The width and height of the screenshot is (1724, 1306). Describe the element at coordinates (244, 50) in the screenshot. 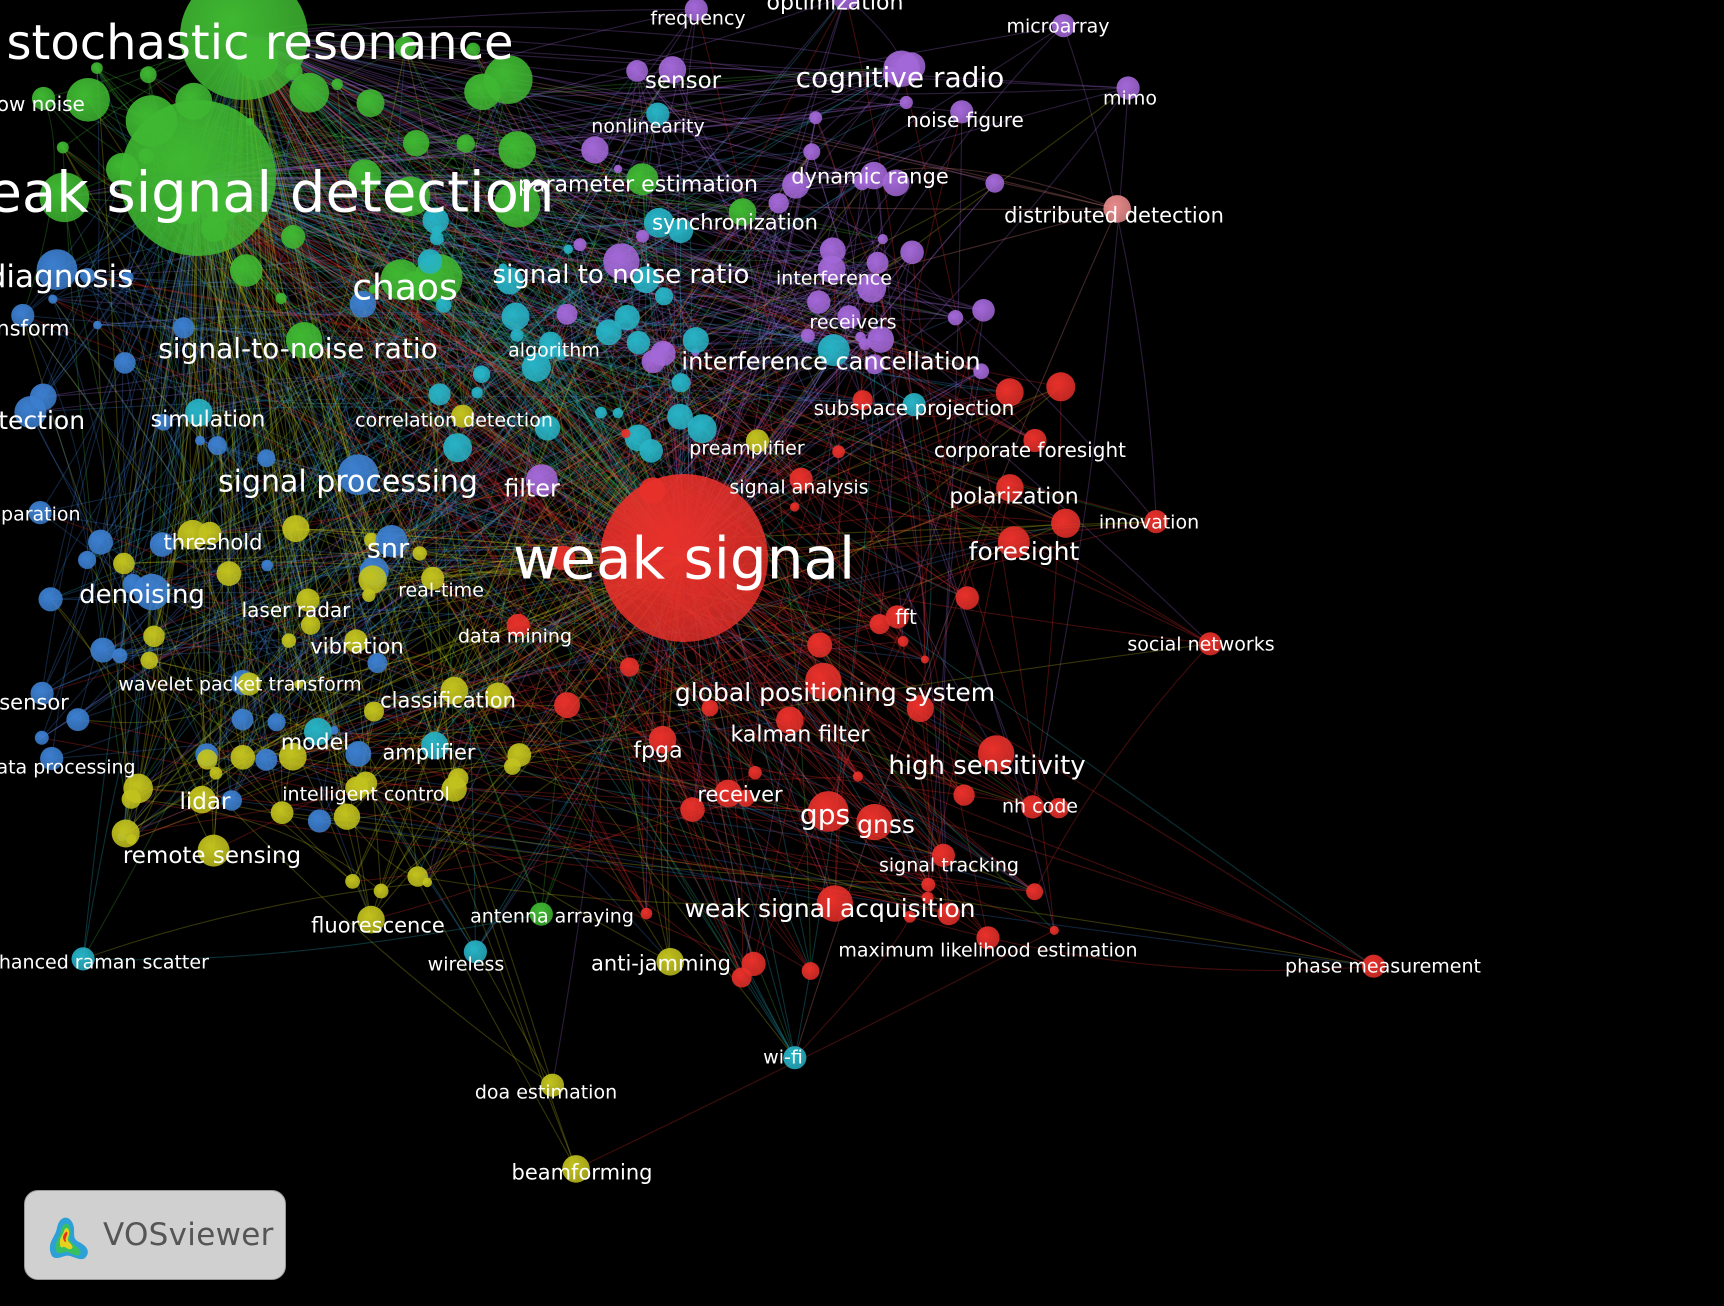

I see `term-node-stochastic-resonance` at that location.